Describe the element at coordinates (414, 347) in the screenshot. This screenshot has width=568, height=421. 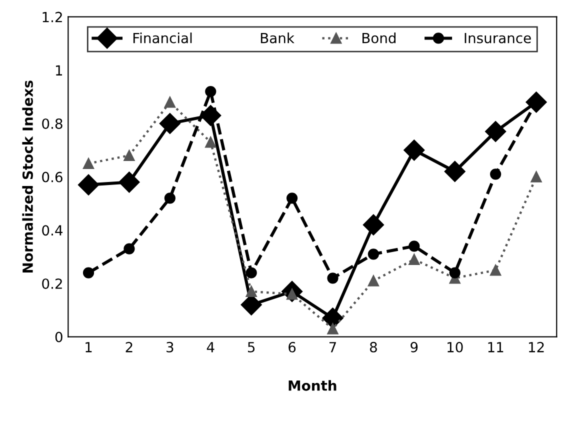
I see `x-tick-label: 9` at that location.